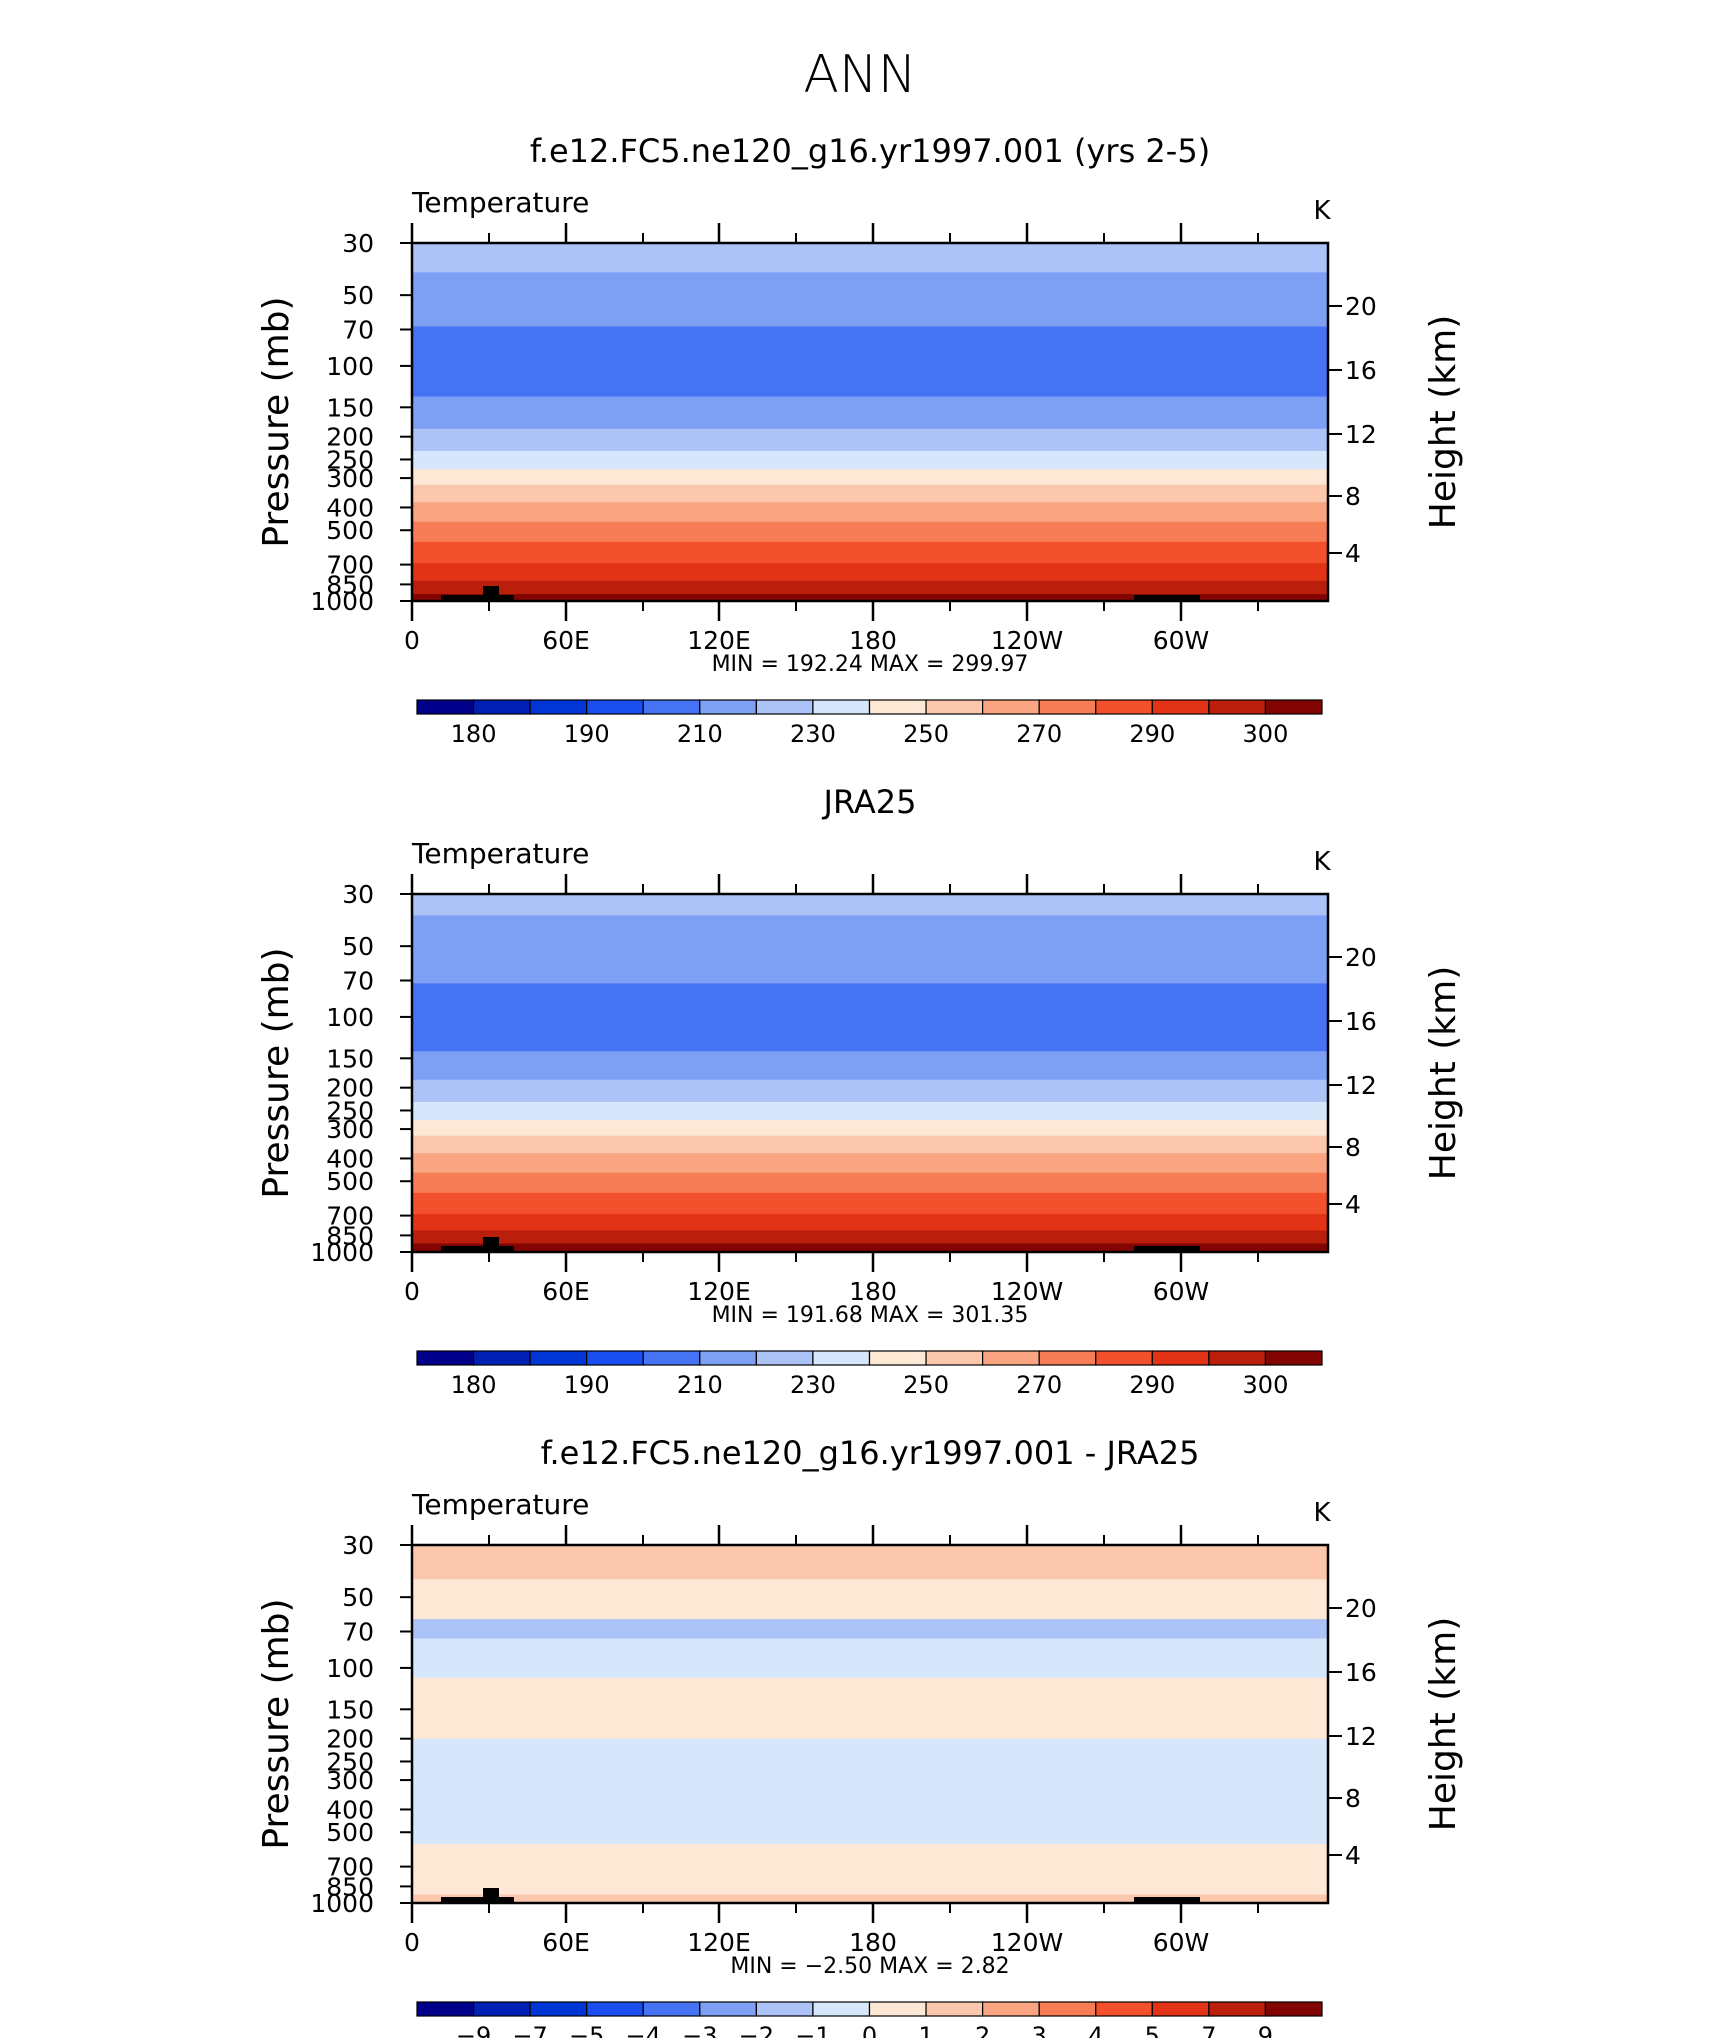 The image size is (1710, 2038). What do you see at coordinates (873, 1291) in the screenshot?
I see `x-tick-label: 180` at bounding box center [873, 1291].